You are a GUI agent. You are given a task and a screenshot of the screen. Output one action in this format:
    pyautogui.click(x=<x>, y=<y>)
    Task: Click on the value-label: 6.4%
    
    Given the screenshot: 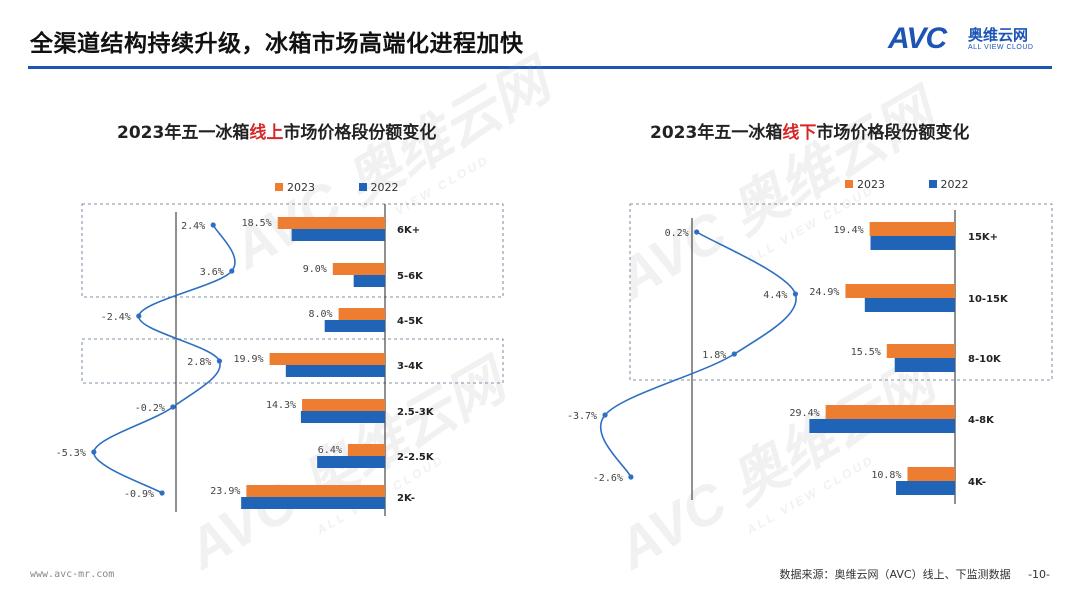 What is the action you would take?
    pyautogui.click(x=330, y=450)
    